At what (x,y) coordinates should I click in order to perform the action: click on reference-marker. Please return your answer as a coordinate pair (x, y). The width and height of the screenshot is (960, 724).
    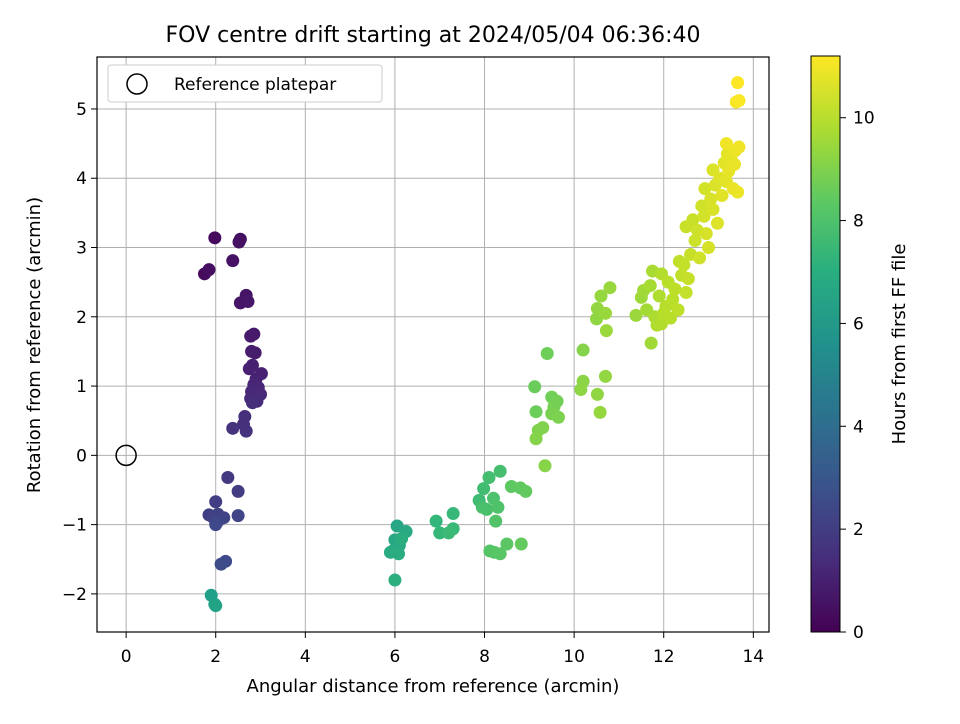
    Looking at the image, I should click on (126, 455).